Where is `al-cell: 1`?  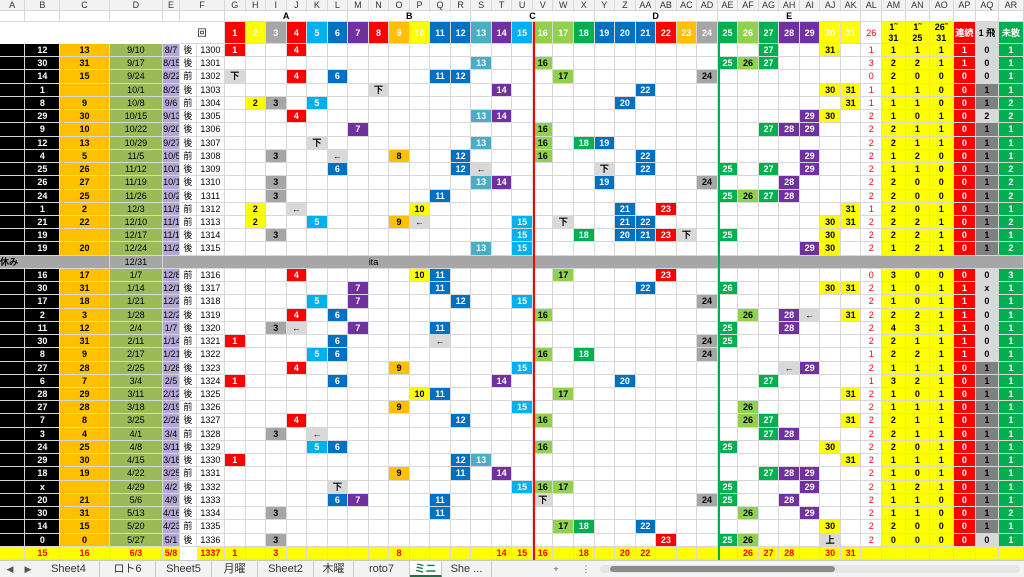 al-cell: 1 is located at coordinates (871, 355).